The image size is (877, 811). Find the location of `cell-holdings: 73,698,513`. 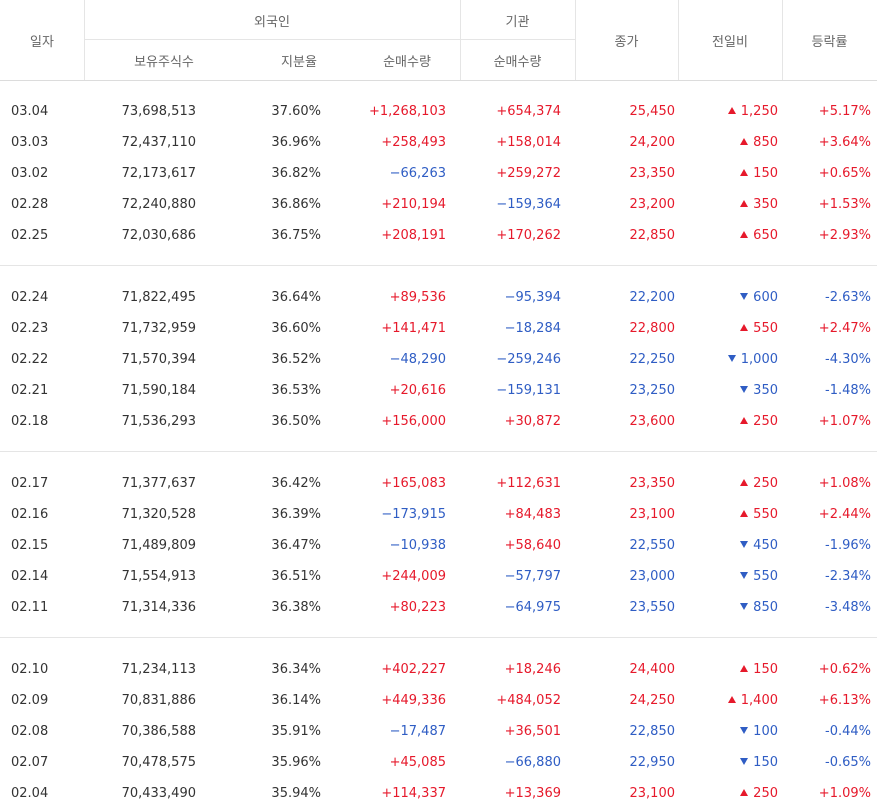

cell-holdings: 73,698,513 is located at coordinates (158, 111).